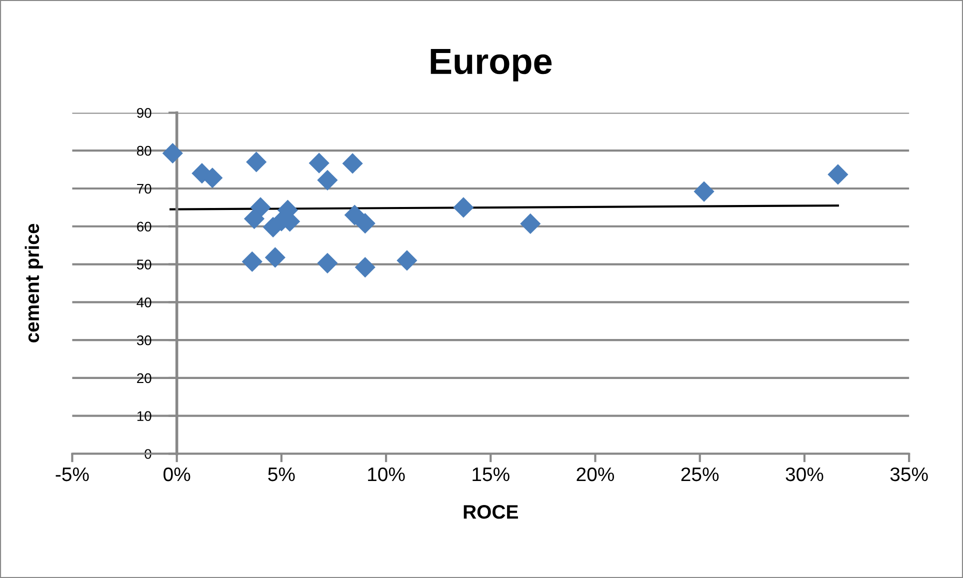 The height and width of the screenshot is (578, 963). Describe the element at coordinates (491, 512) in the screenshot. I see `x-axis-title: ROCE` at that location.